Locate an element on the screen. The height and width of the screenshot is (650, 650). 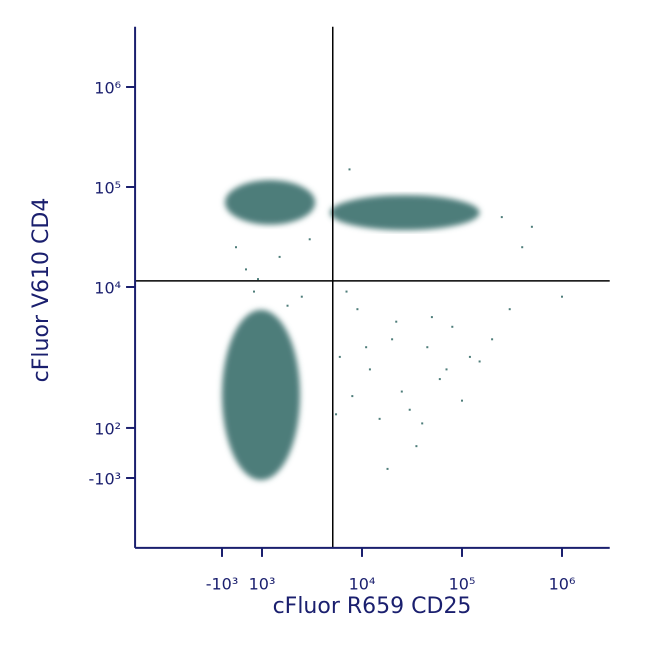
x-tick-label: 10⁶ is located at coordinates (562, 583).